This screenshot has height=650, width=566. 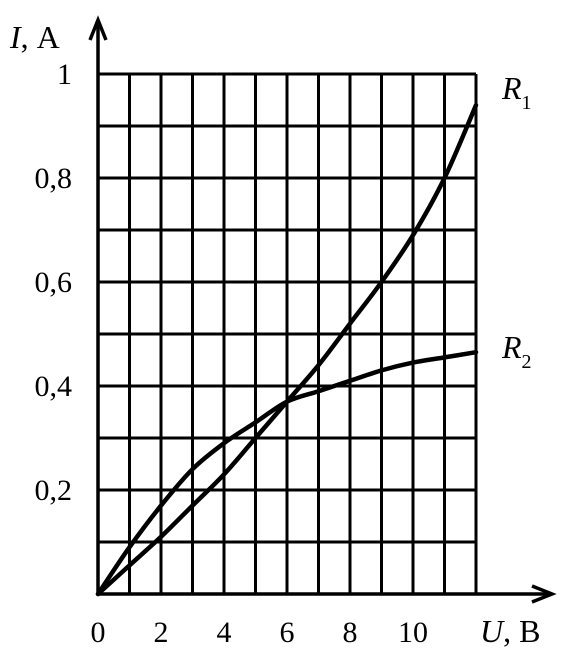 What do you see at coordinates (413, 632) in the screenshot?
I see `x-tick-label: 10` at bounding box center [413, 632].